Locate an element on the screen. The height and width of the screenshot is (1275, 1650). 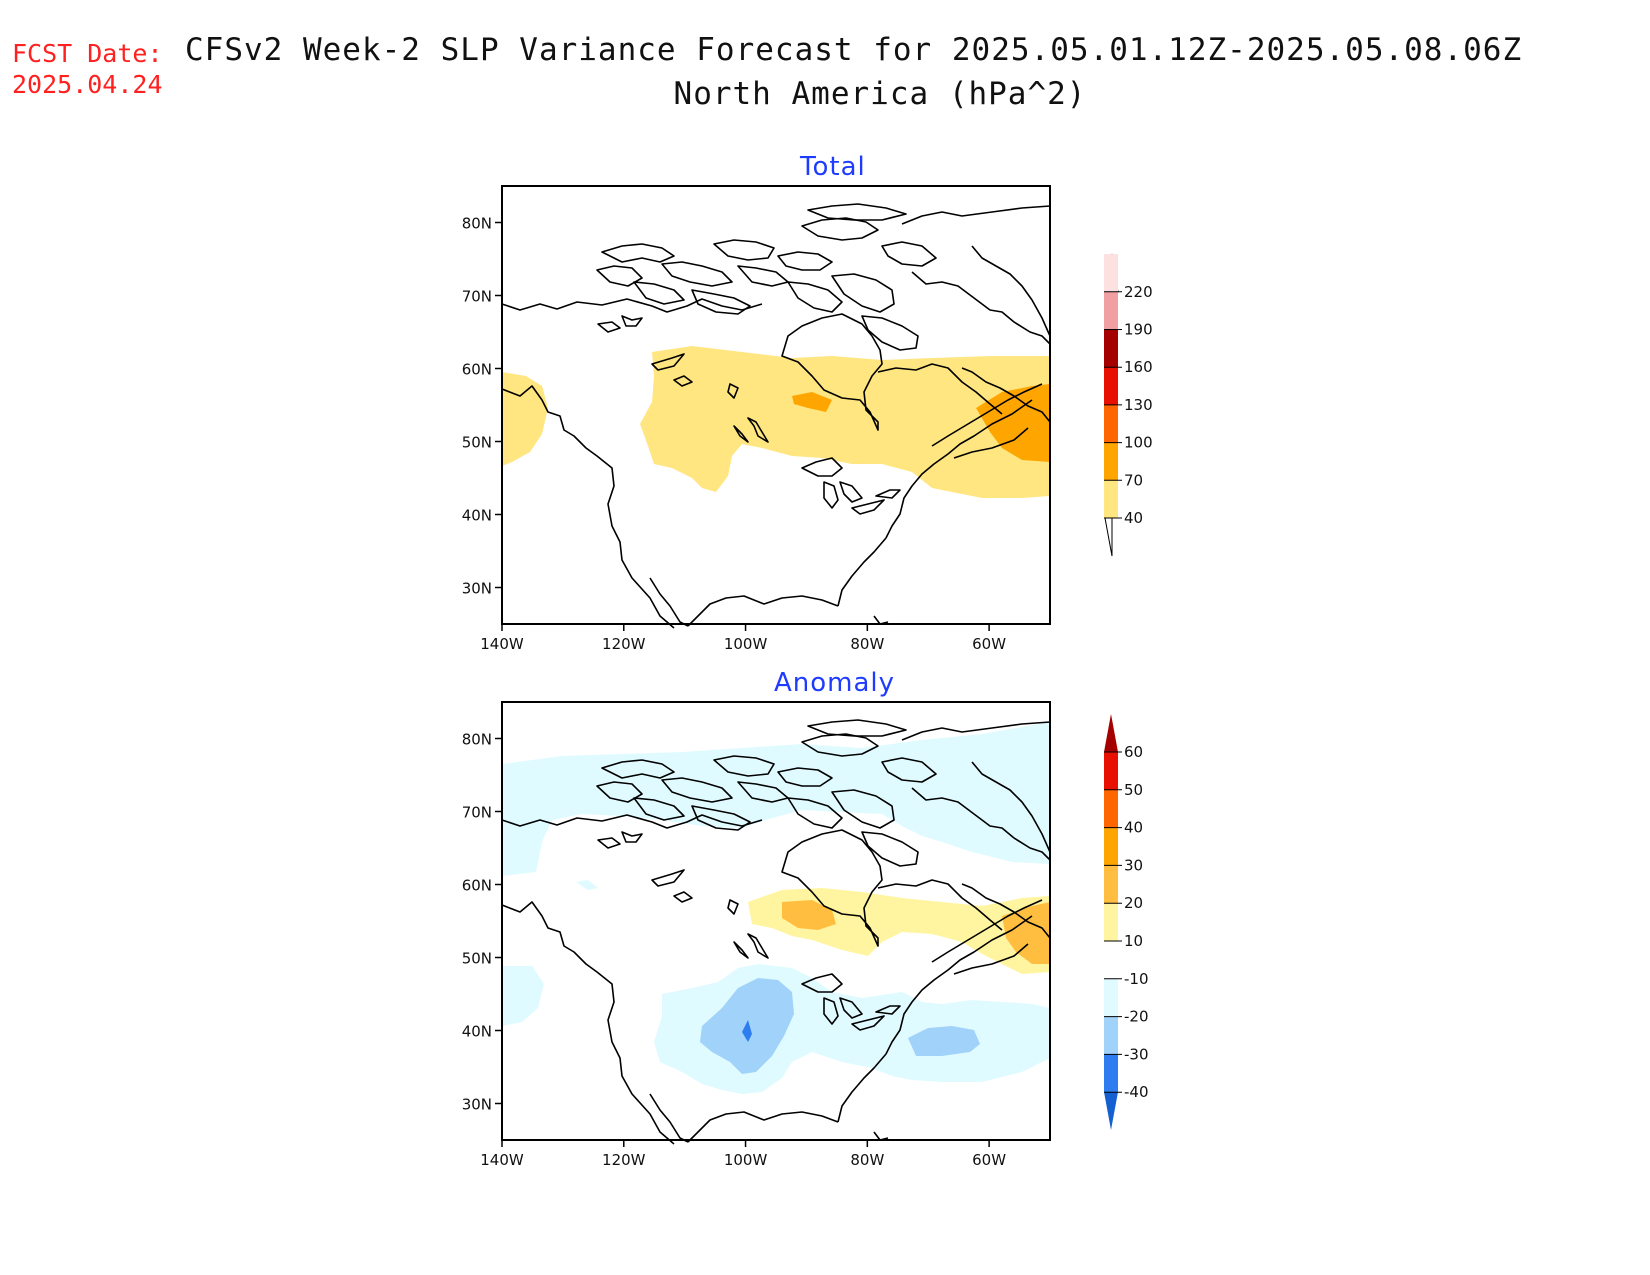
total-map is located at coordinates (776, 407).